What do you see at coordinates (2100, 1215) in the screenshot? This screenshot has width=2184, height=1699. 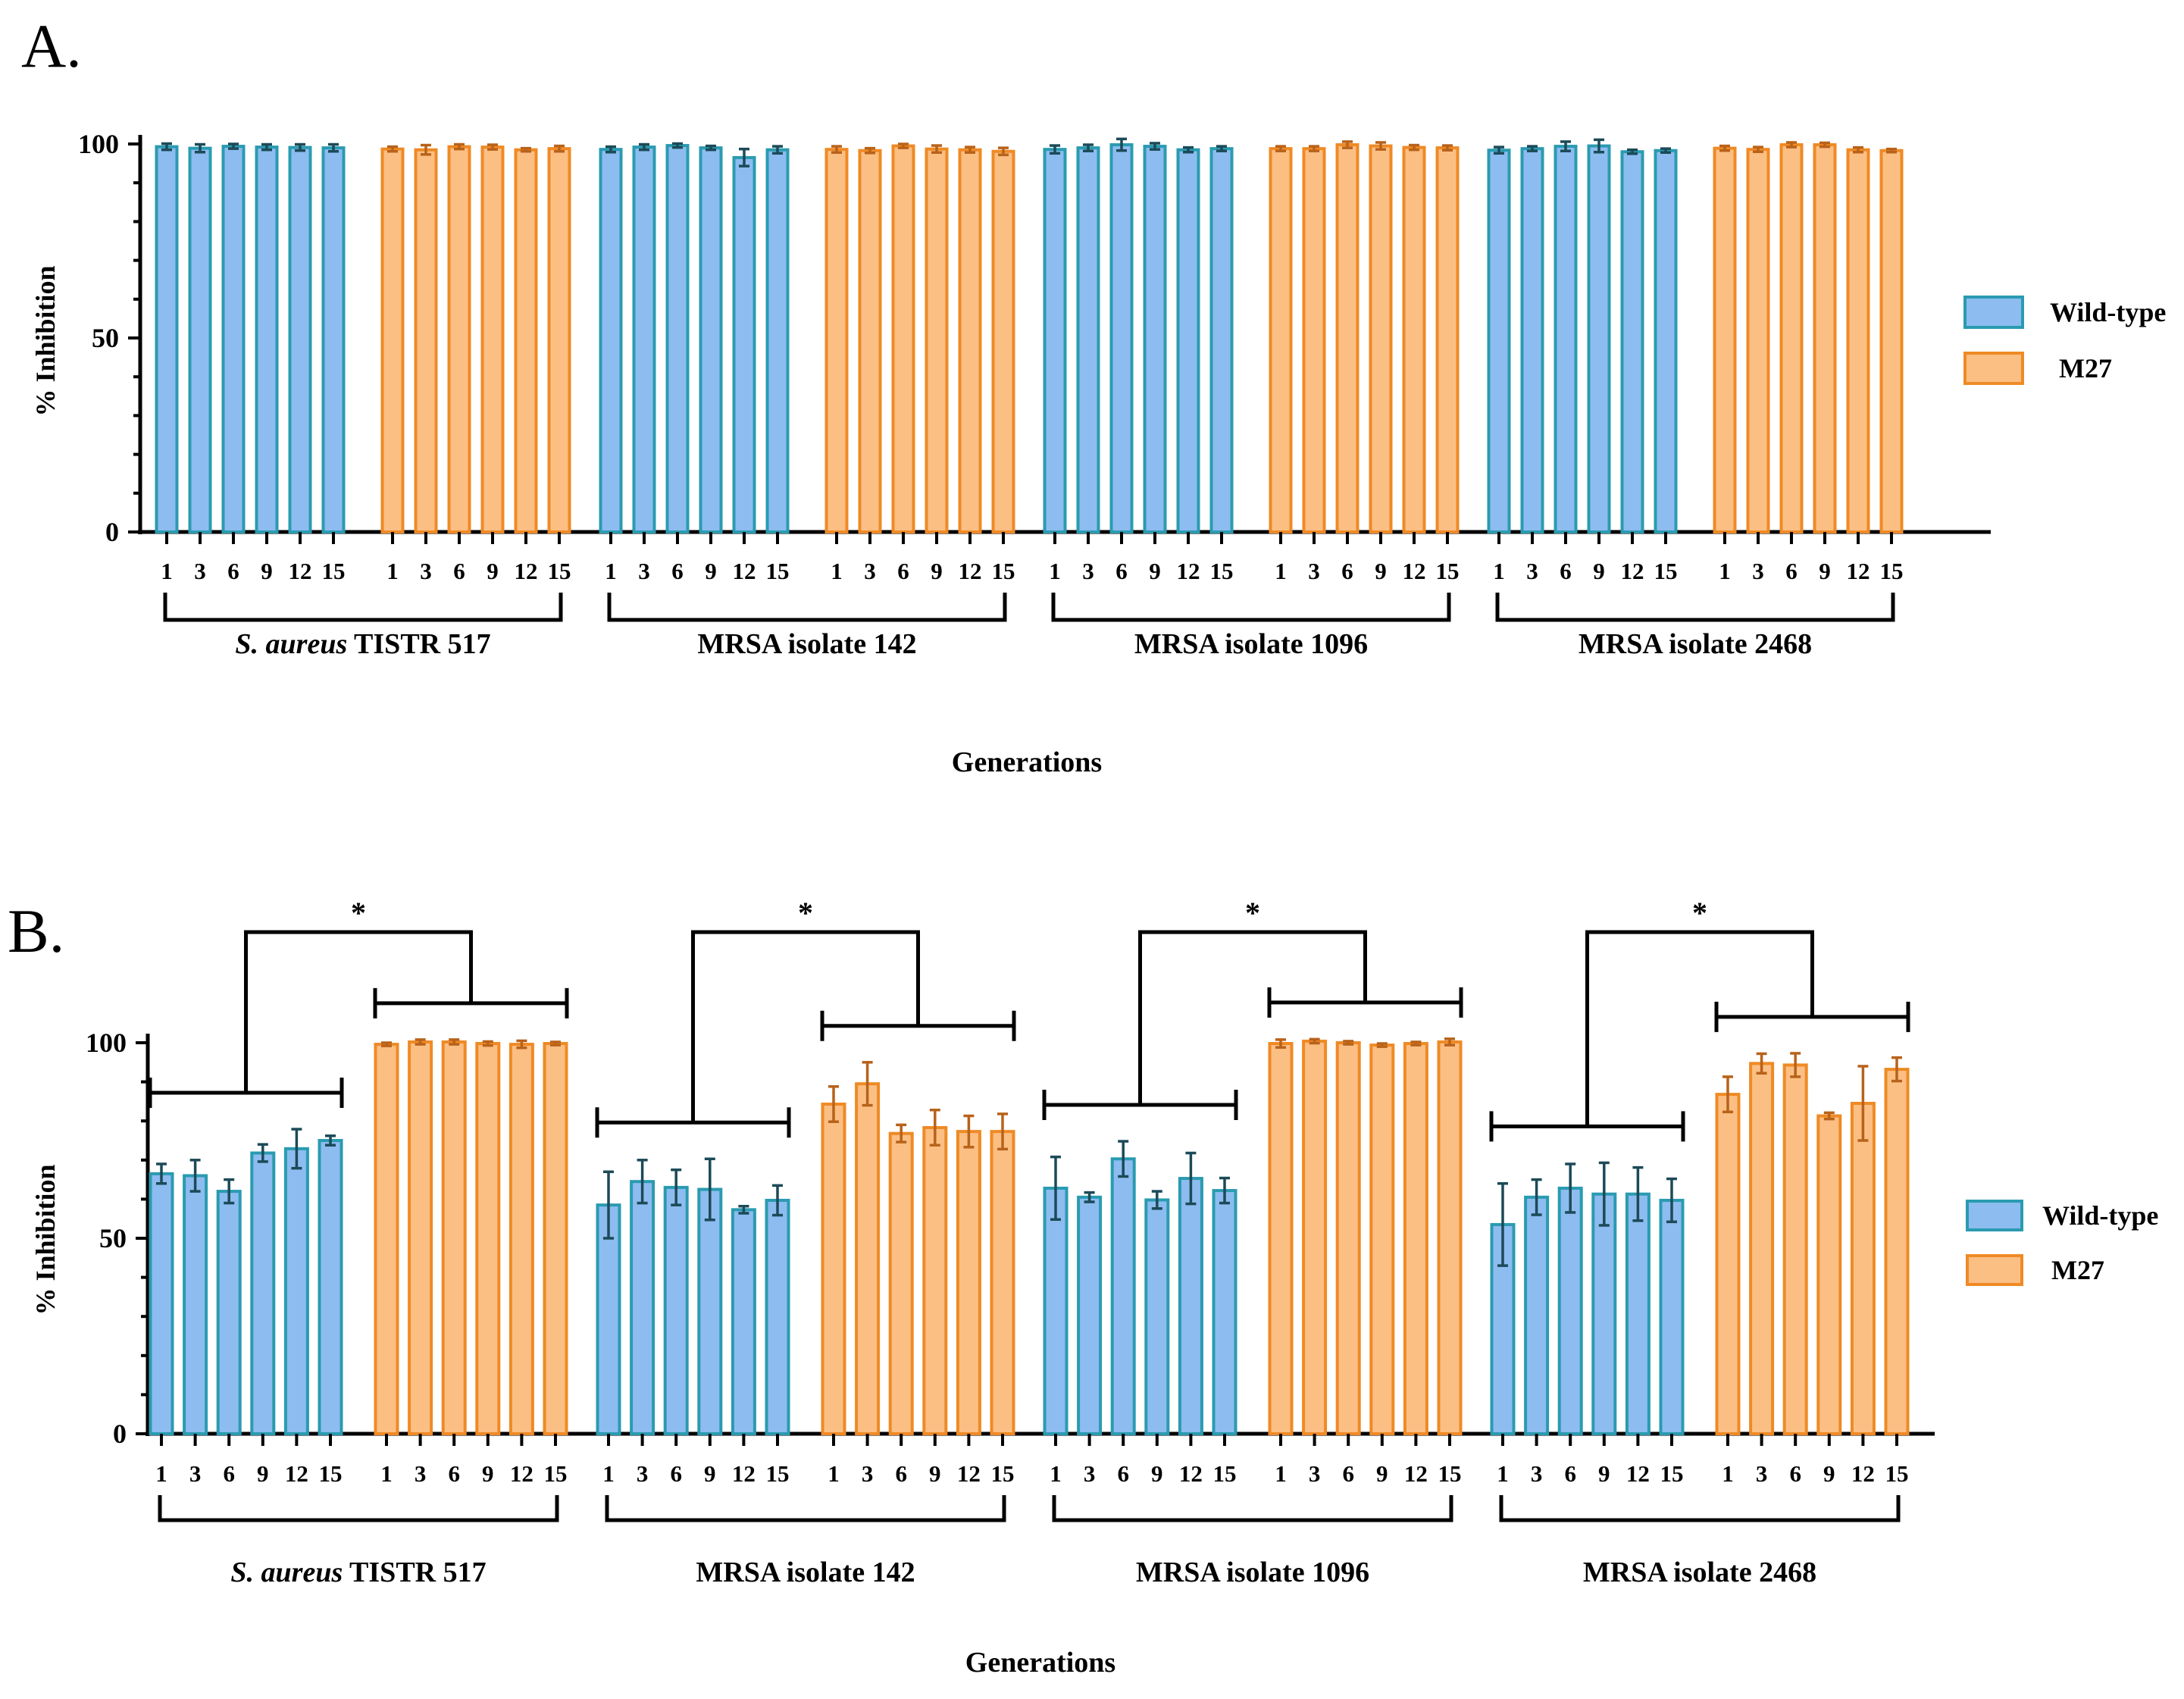 I see `legend-label-wild-type: Wild-type` at bounding box center [2100, 1215].